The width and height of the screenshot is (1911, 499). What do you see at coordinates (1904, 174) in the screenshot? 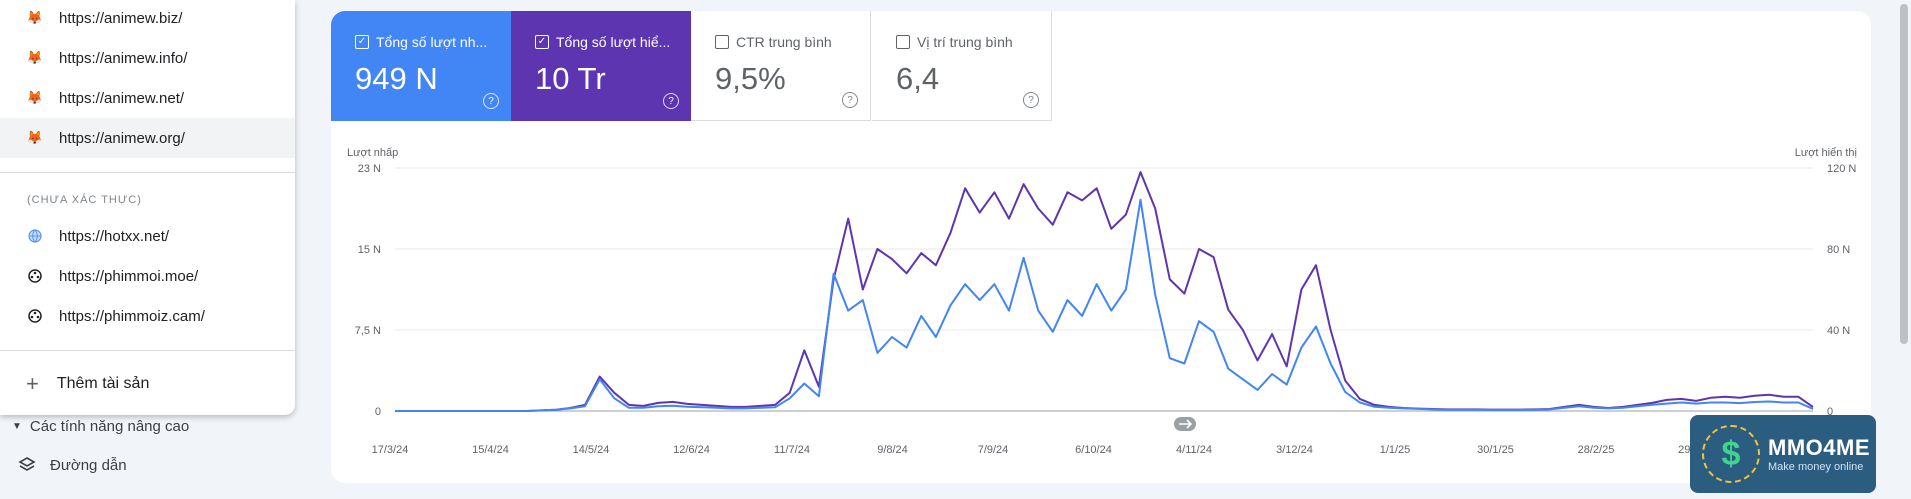
I see `scrollbar-thumb` at bounding box center [1904, 174].